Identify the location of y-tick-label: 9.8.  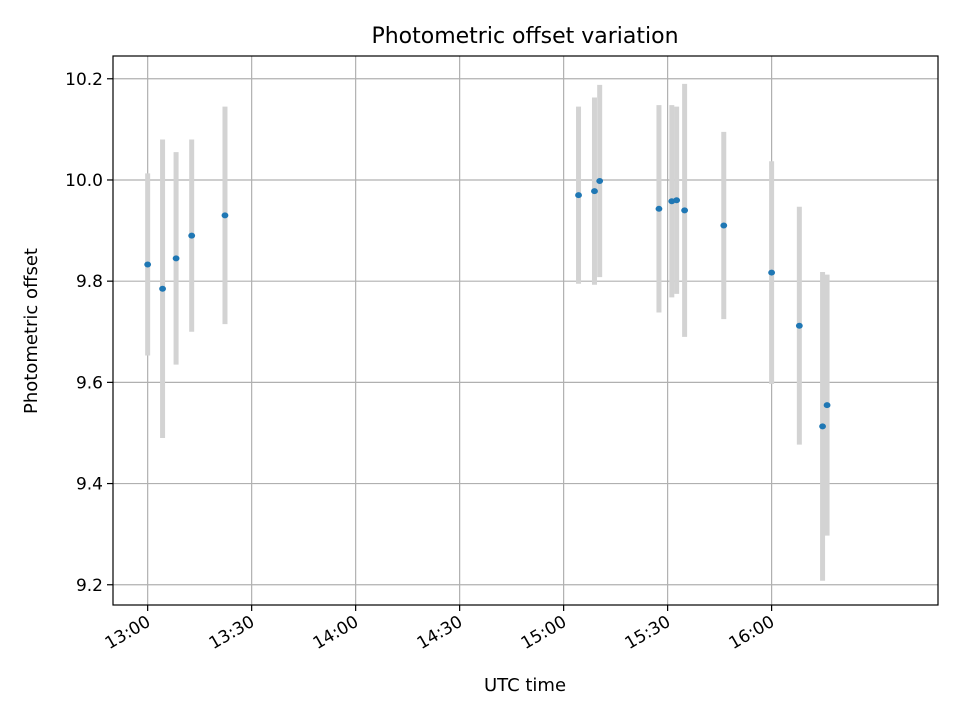
(89, 282).